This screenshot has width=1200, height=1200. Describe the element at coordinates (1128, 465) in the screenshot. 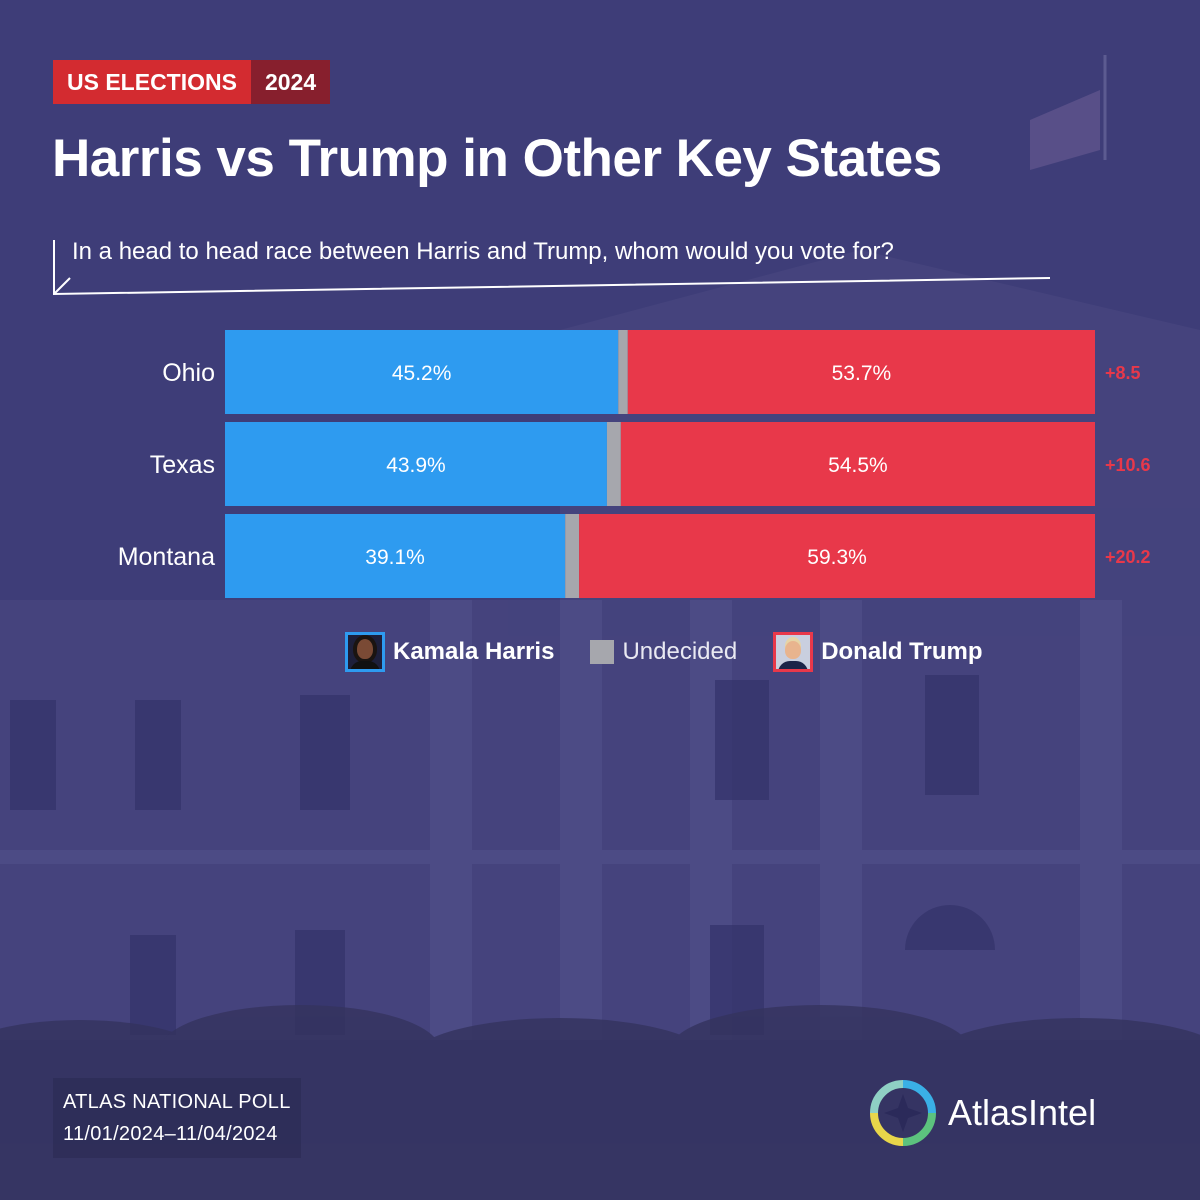

I see `margin-label-texas: +10.6` at that location.